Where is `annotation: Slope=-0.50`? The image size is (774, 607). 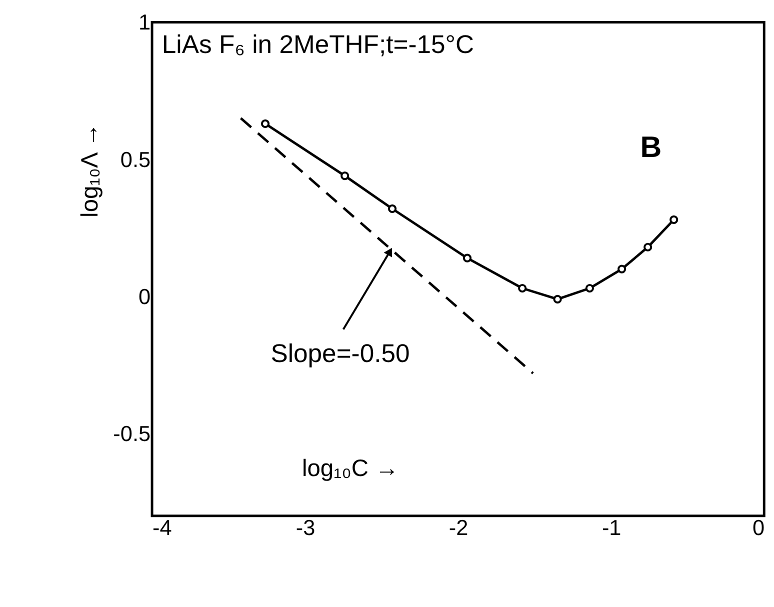 annotation: Slope=-0.50 is located at coordinates (340, 354).